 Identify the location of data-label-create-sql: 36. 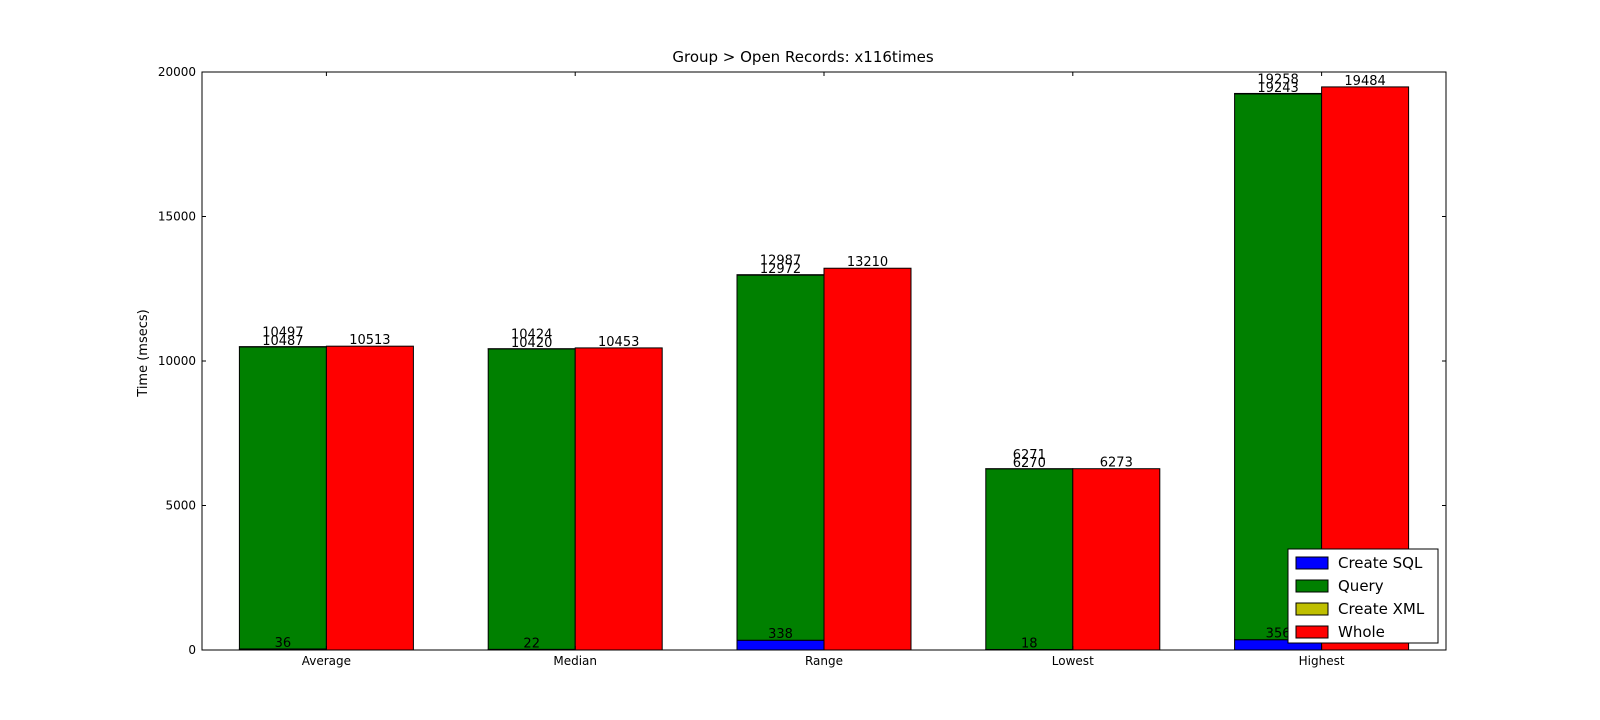
(283, 643).